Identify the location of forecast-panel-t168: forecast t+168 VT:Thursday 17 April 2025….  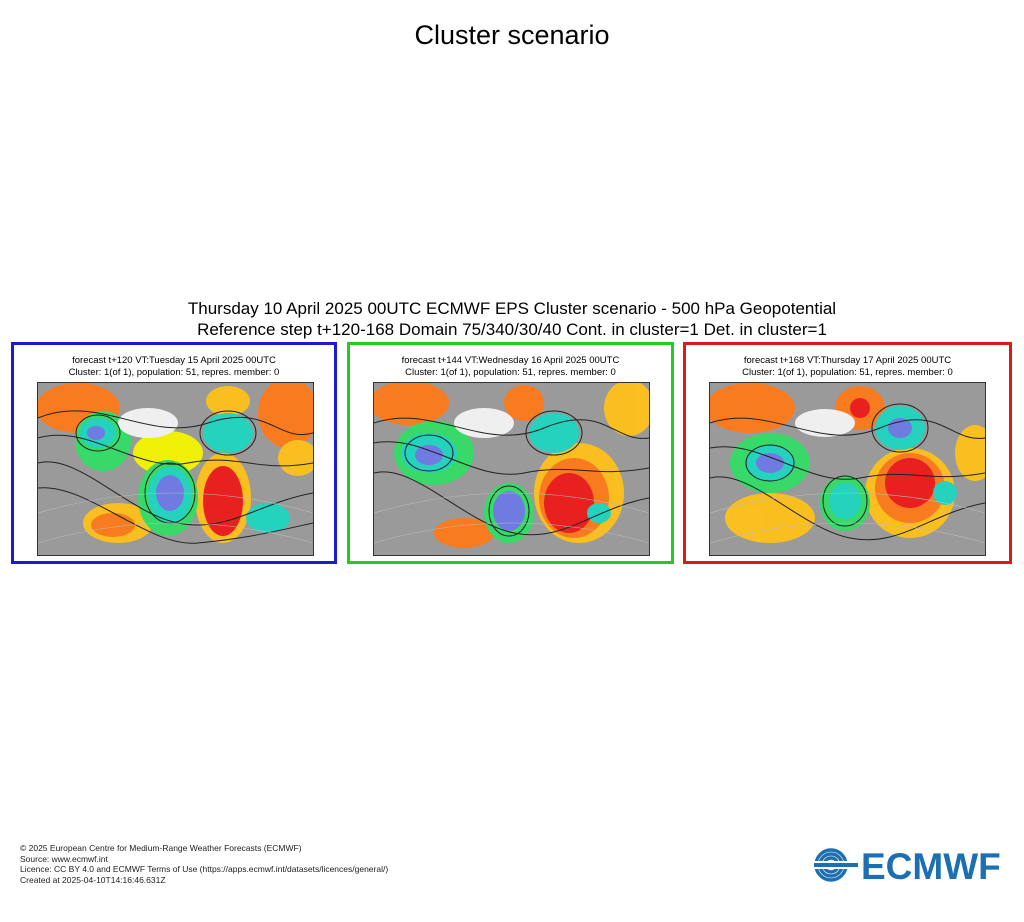
(847, 453).